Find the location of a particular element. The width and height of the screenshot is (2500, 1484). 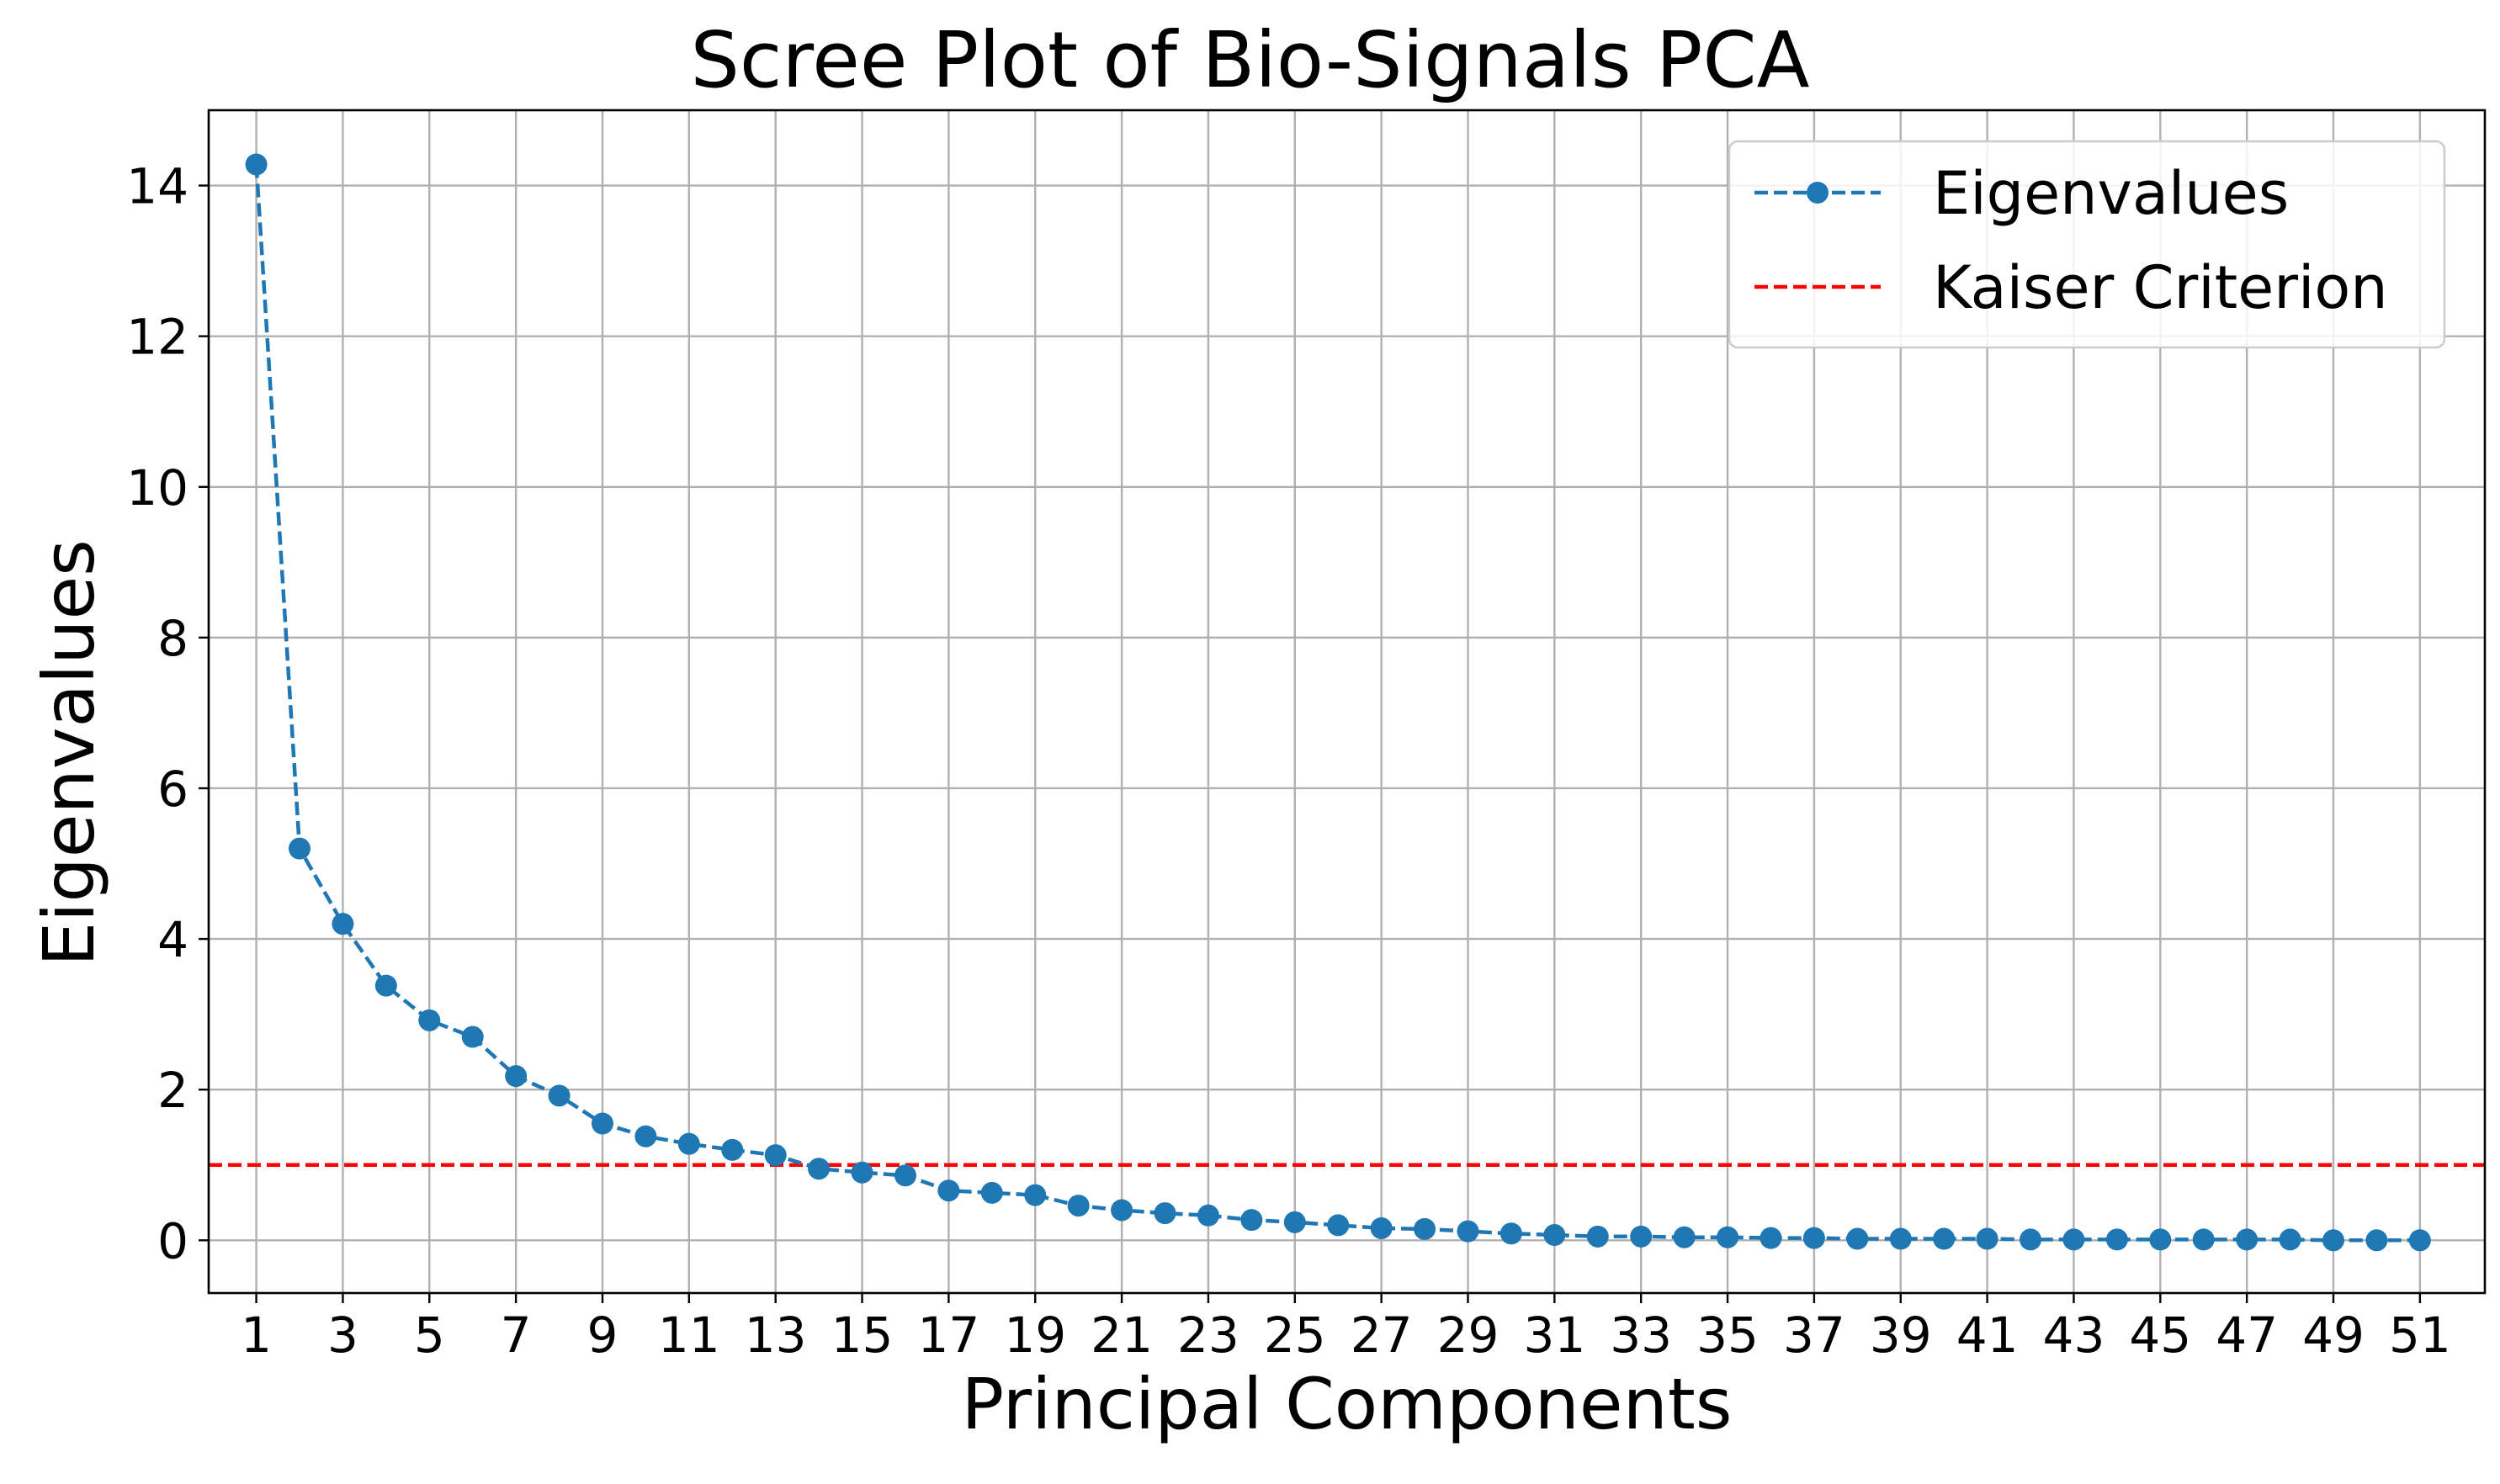

x-tick-label: 21 is located at coordinates (1122, 1335).